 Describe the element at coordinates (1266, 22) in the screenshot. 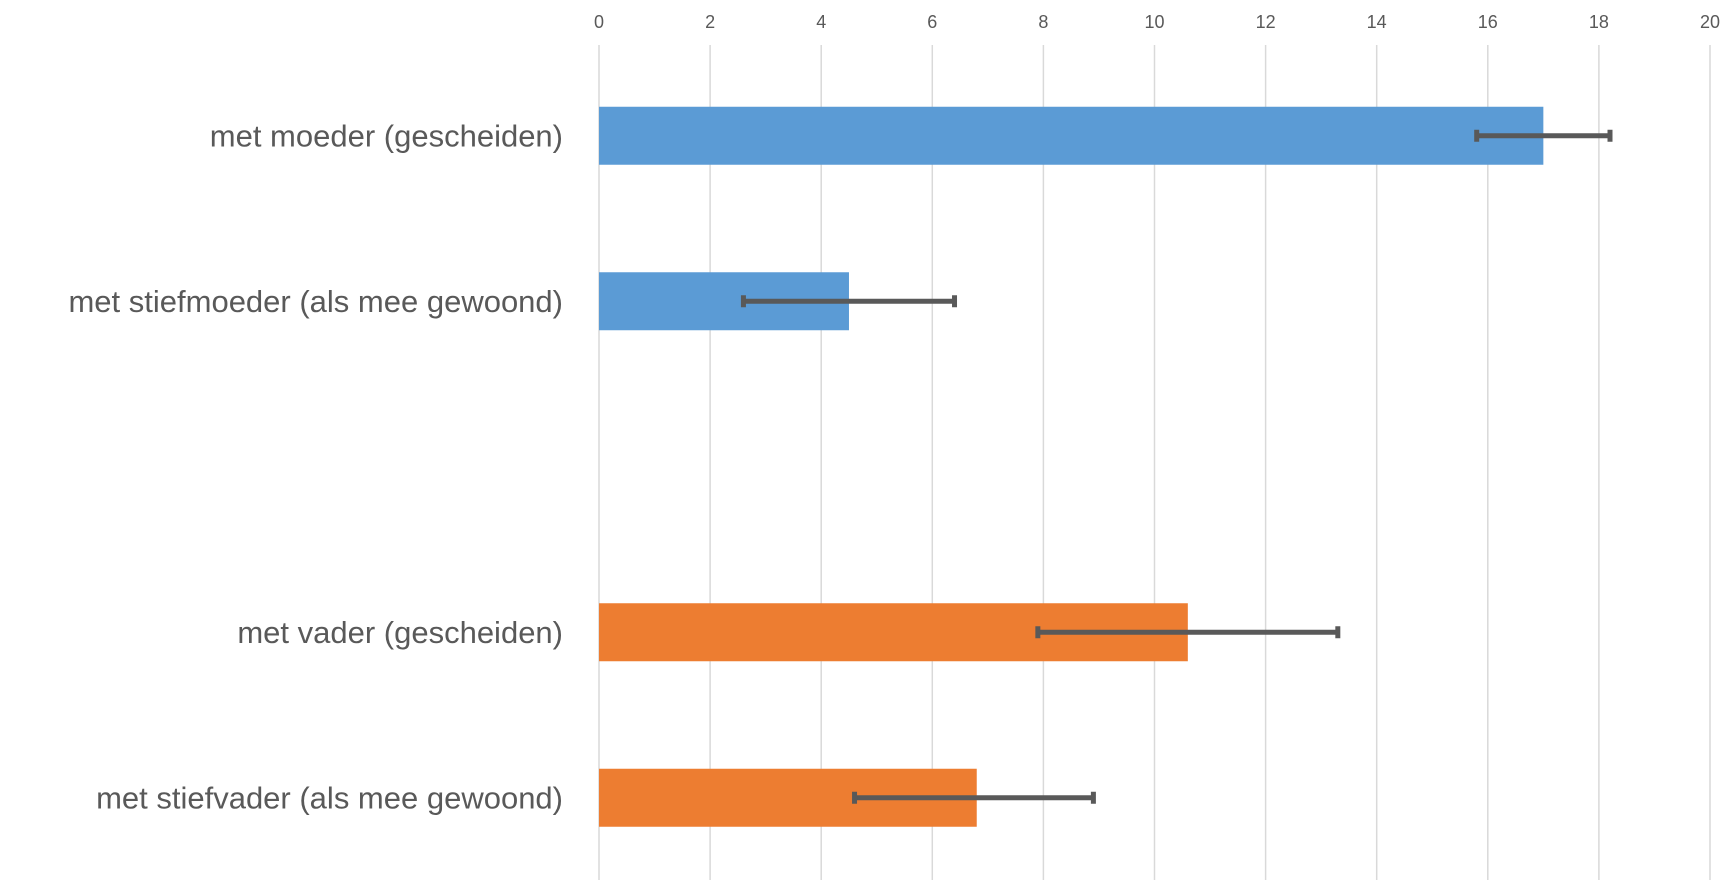

I see `x-tick-label: 12` at that location.